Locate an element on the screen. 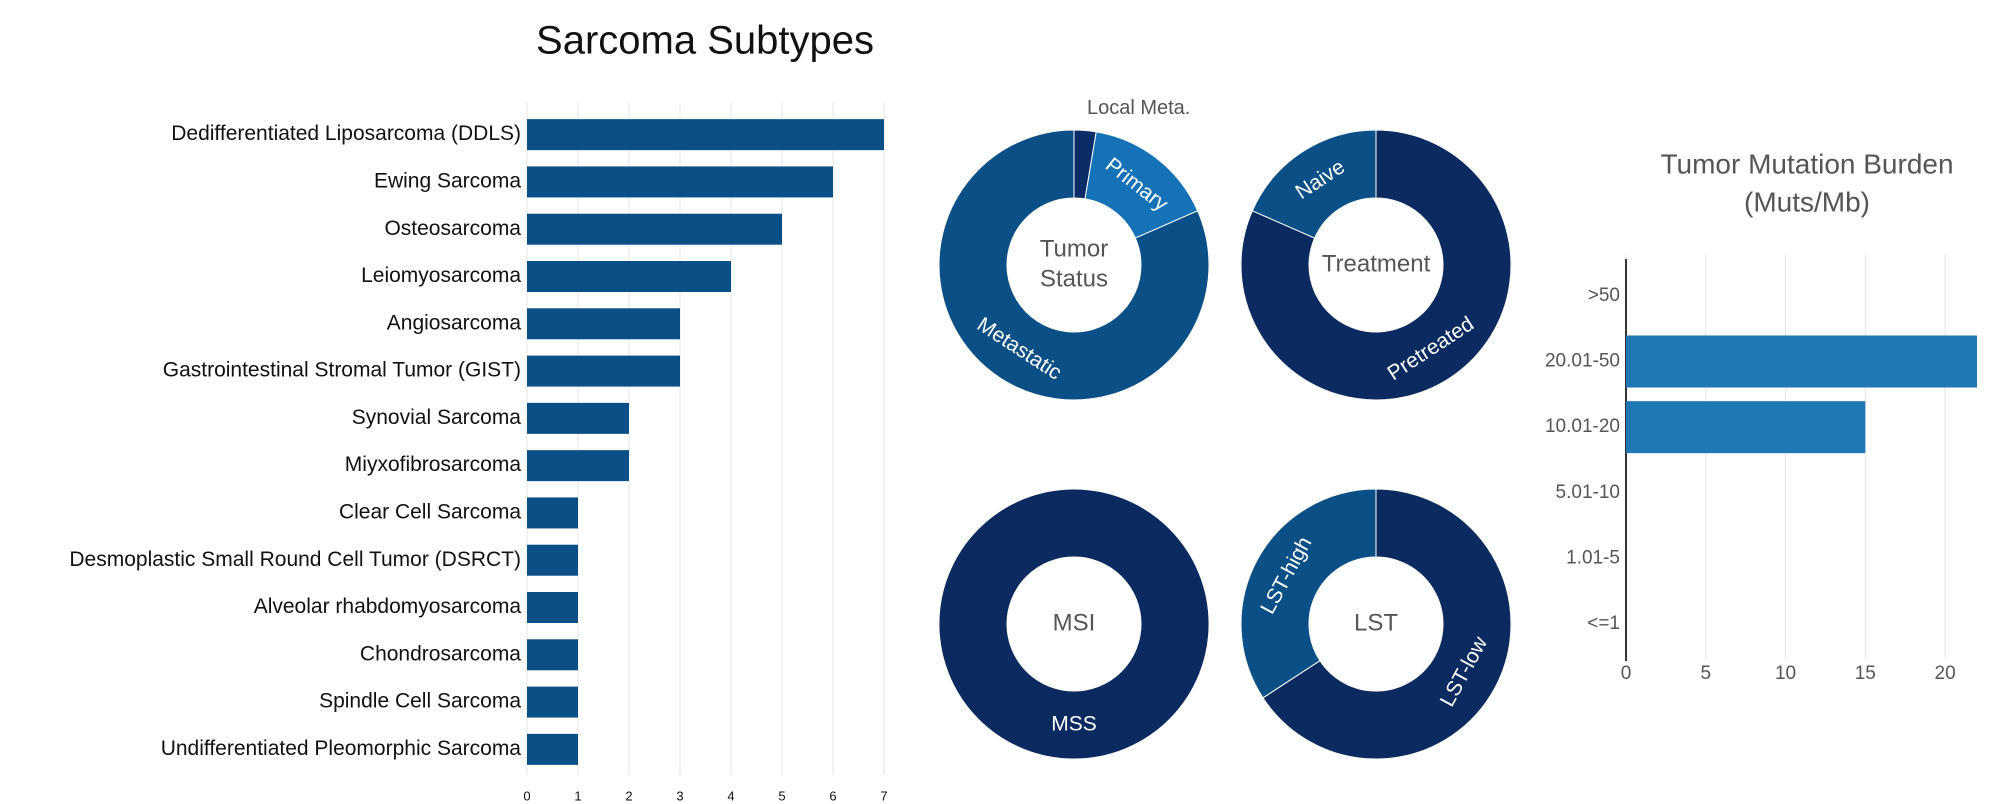 This screenshot has width=2000, height=804. chart-title: Tumor Mutation Burden is located at coordinates (1806, 163).